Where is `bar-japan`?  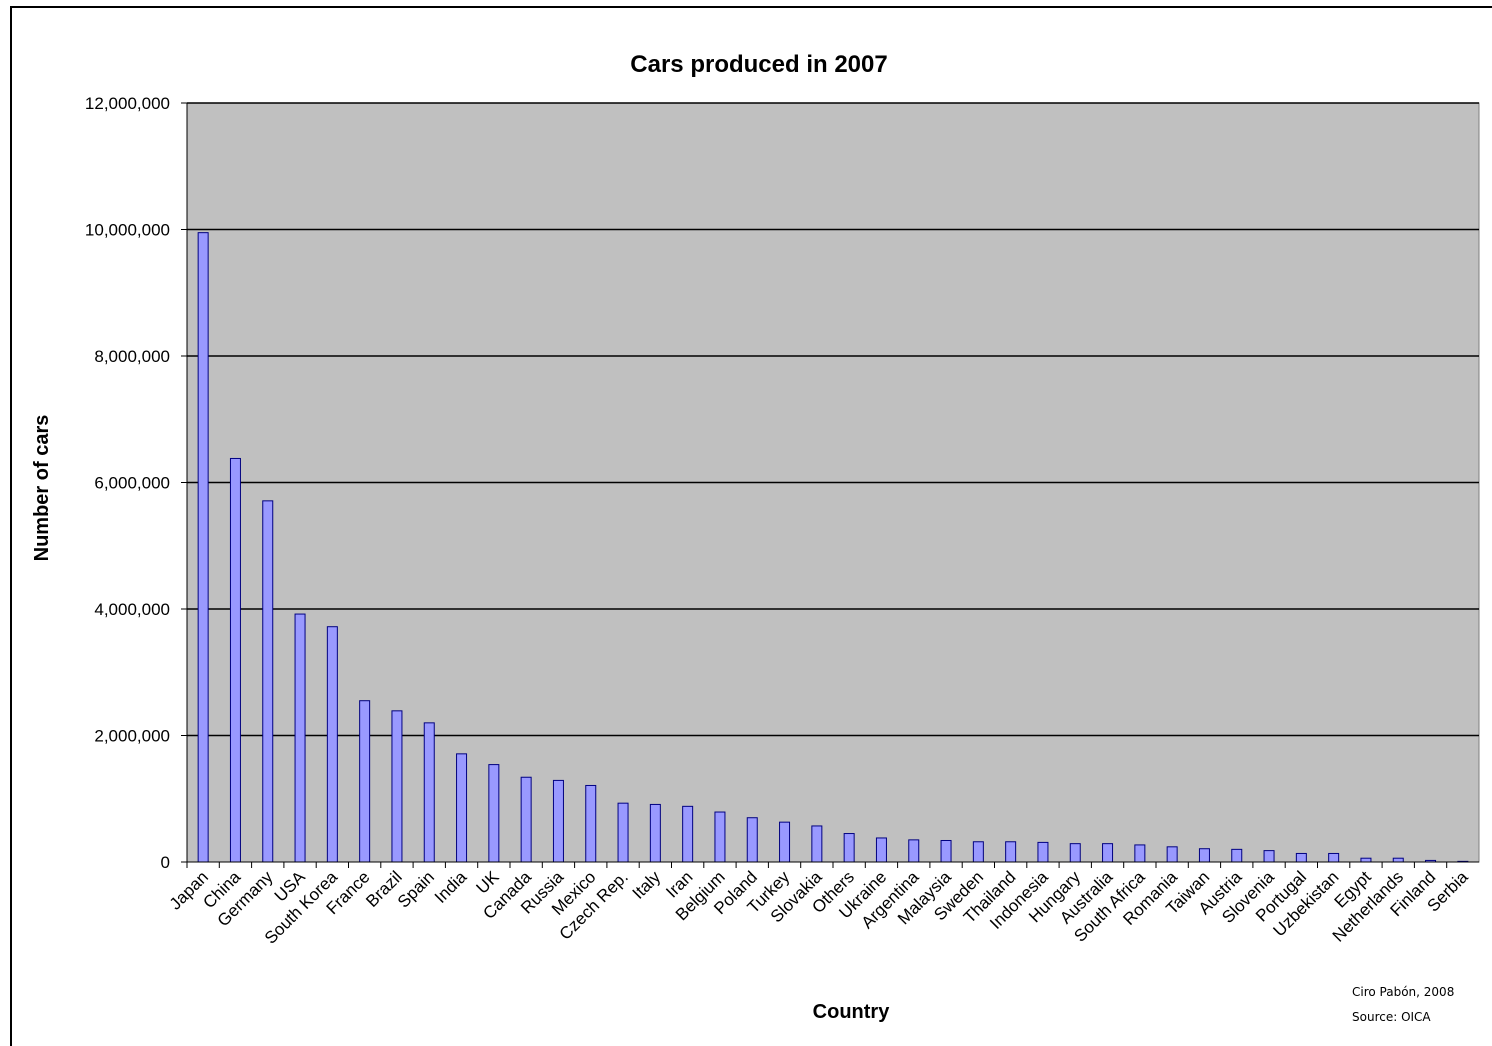 bar-japan is located at coordinates (203, 547).